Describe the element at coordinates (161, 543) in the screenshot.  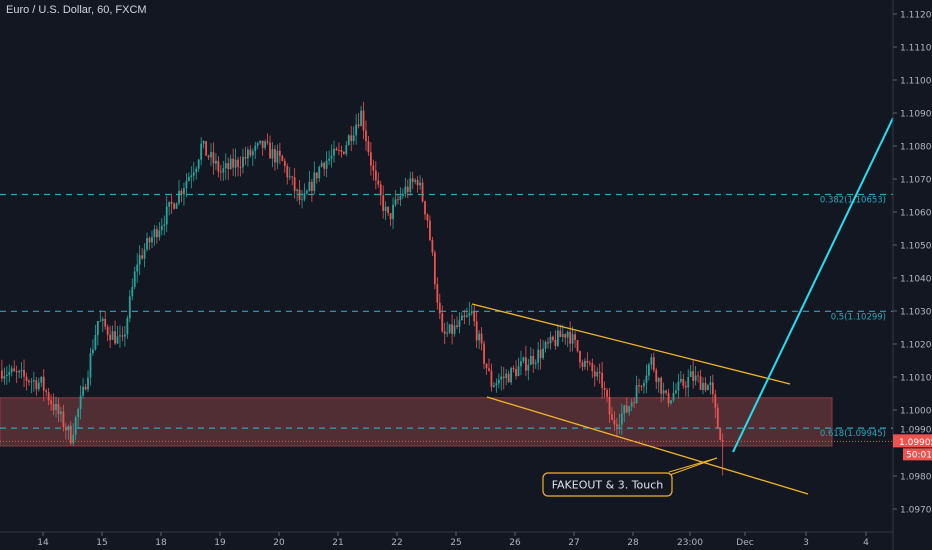
I see `time-tick-label: 18` at that location.